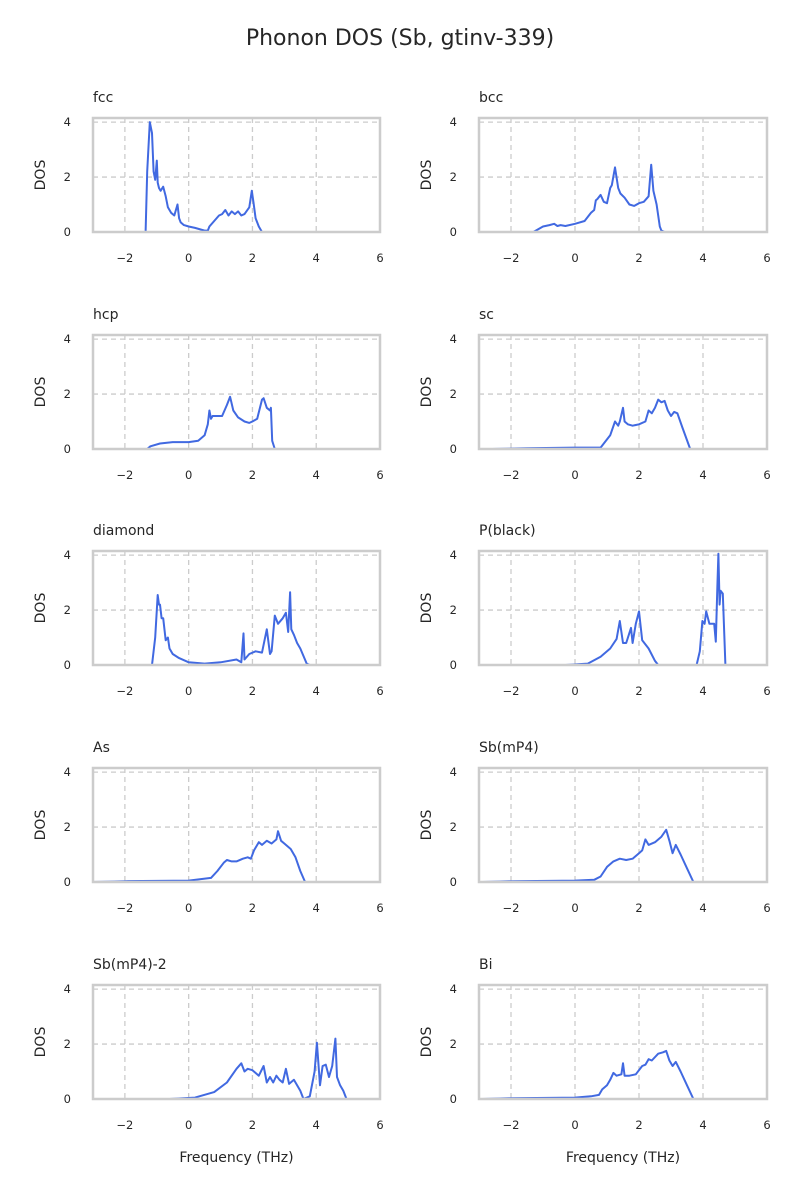 Image resolution: width=800 pixels, height=1200 pixels. What do you see at coordinates (509, 748) in the screenshot?
I see `subplot-title: Sb(mP4)` at bounding box center [509, 748].